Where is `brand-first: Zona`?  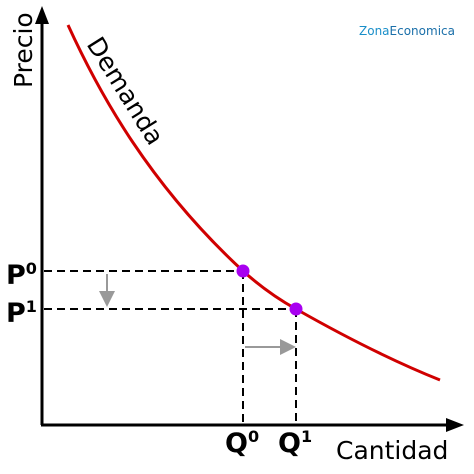 brand-first: Zona is located at coordinates (374, 31).